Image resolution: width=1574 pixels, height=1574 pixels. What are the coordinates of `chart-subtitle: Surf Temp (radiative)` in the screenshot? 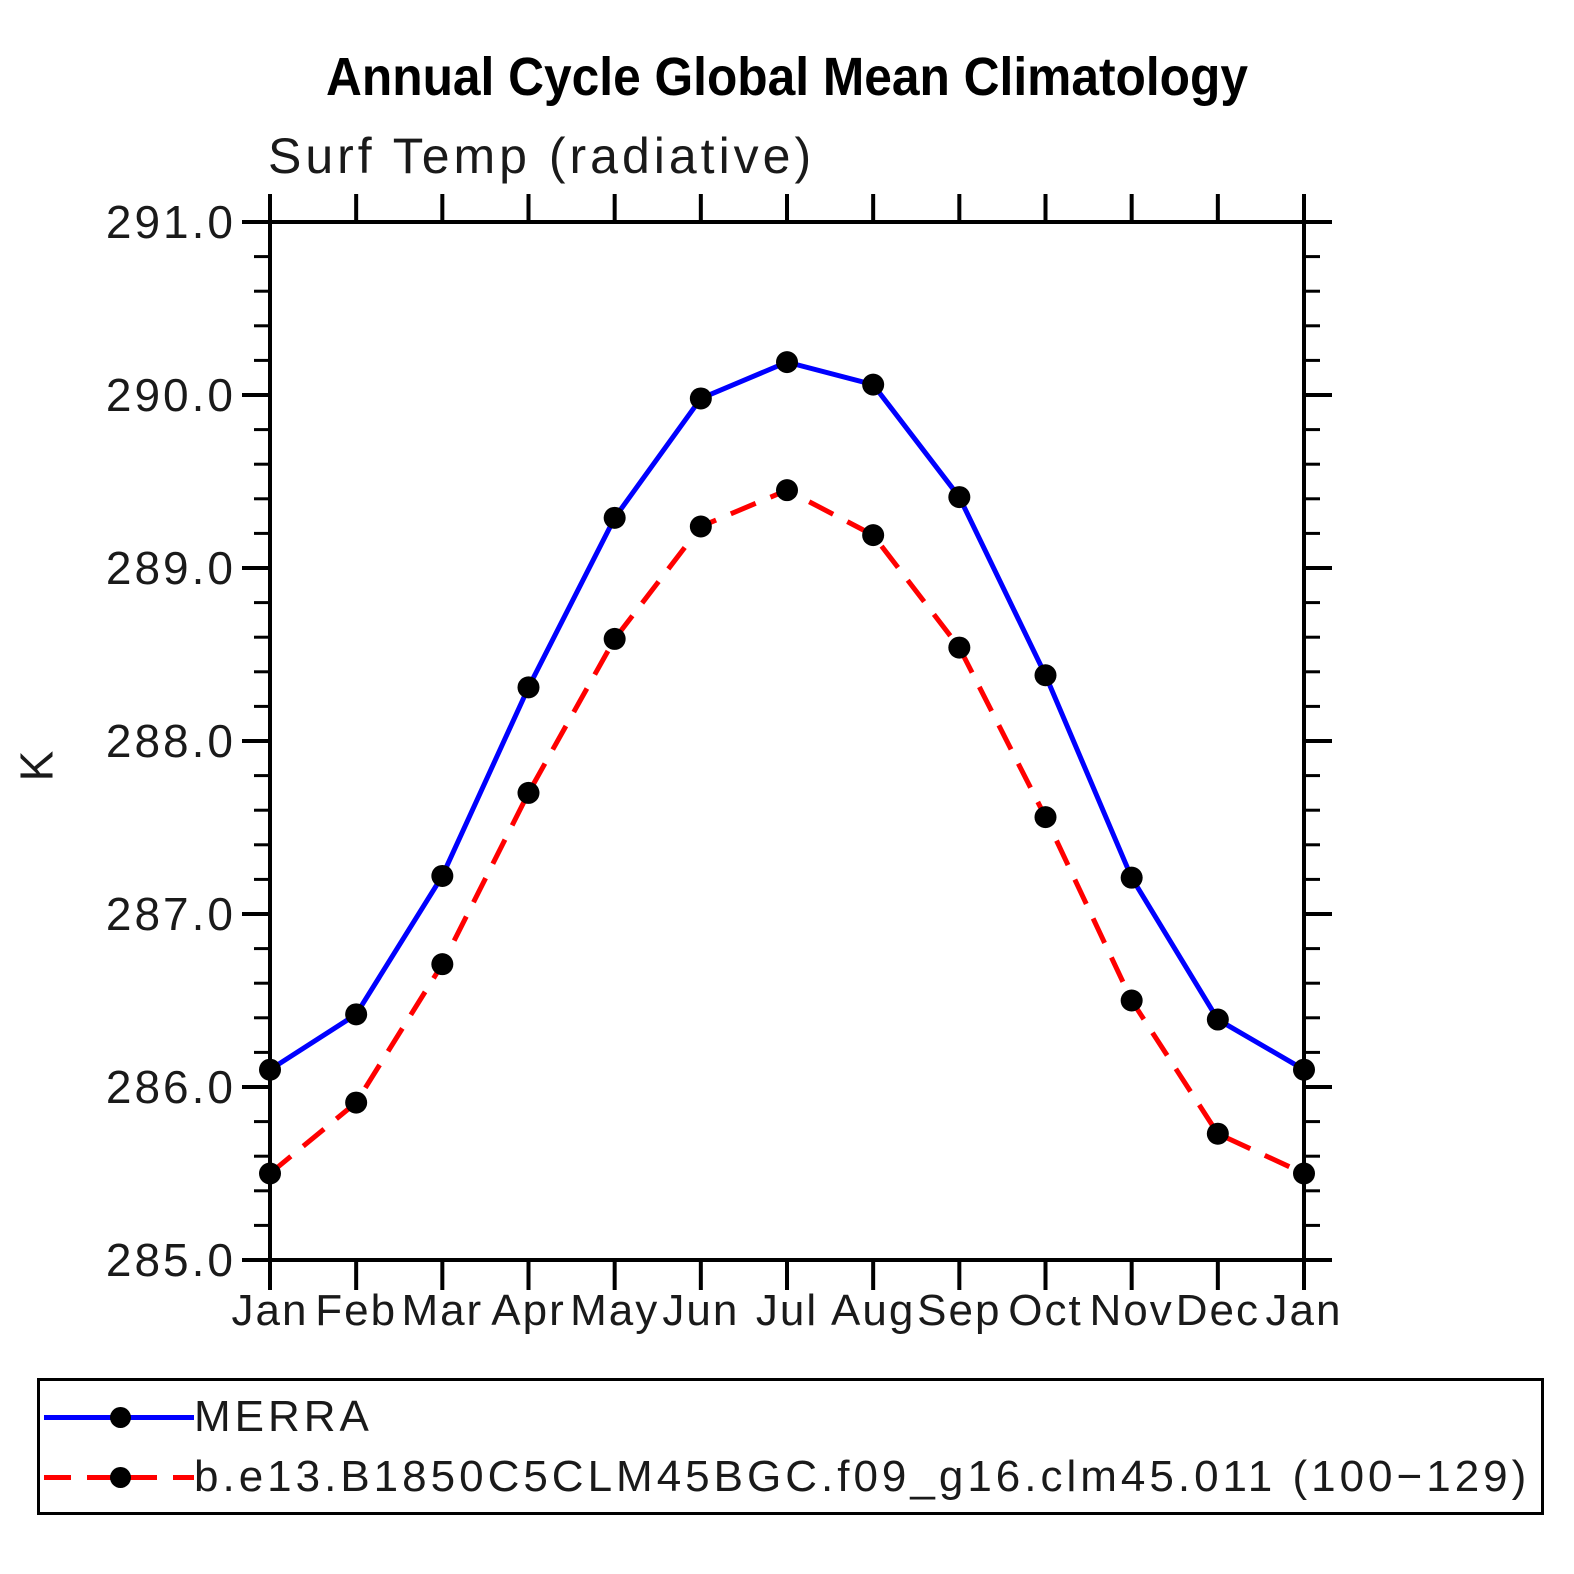 It's located at (542, 156).